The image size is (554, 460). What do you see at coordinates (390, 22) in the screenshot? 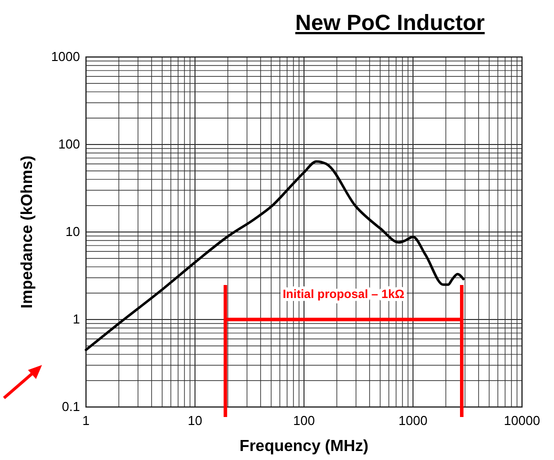
I see `chart-title: New PoC Inductor` at bounding box center [390, 22].